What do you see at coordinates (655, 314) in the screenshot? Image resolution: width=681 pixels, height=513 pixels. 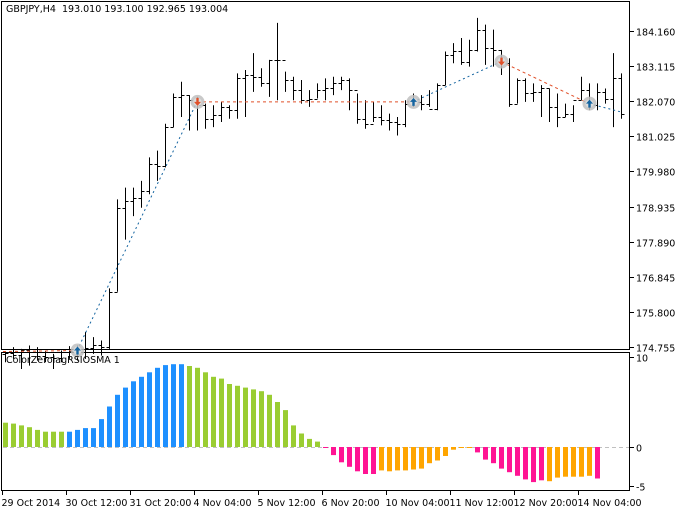 I see `price-tick-label: 175.800` at bounding box center [655, 314].